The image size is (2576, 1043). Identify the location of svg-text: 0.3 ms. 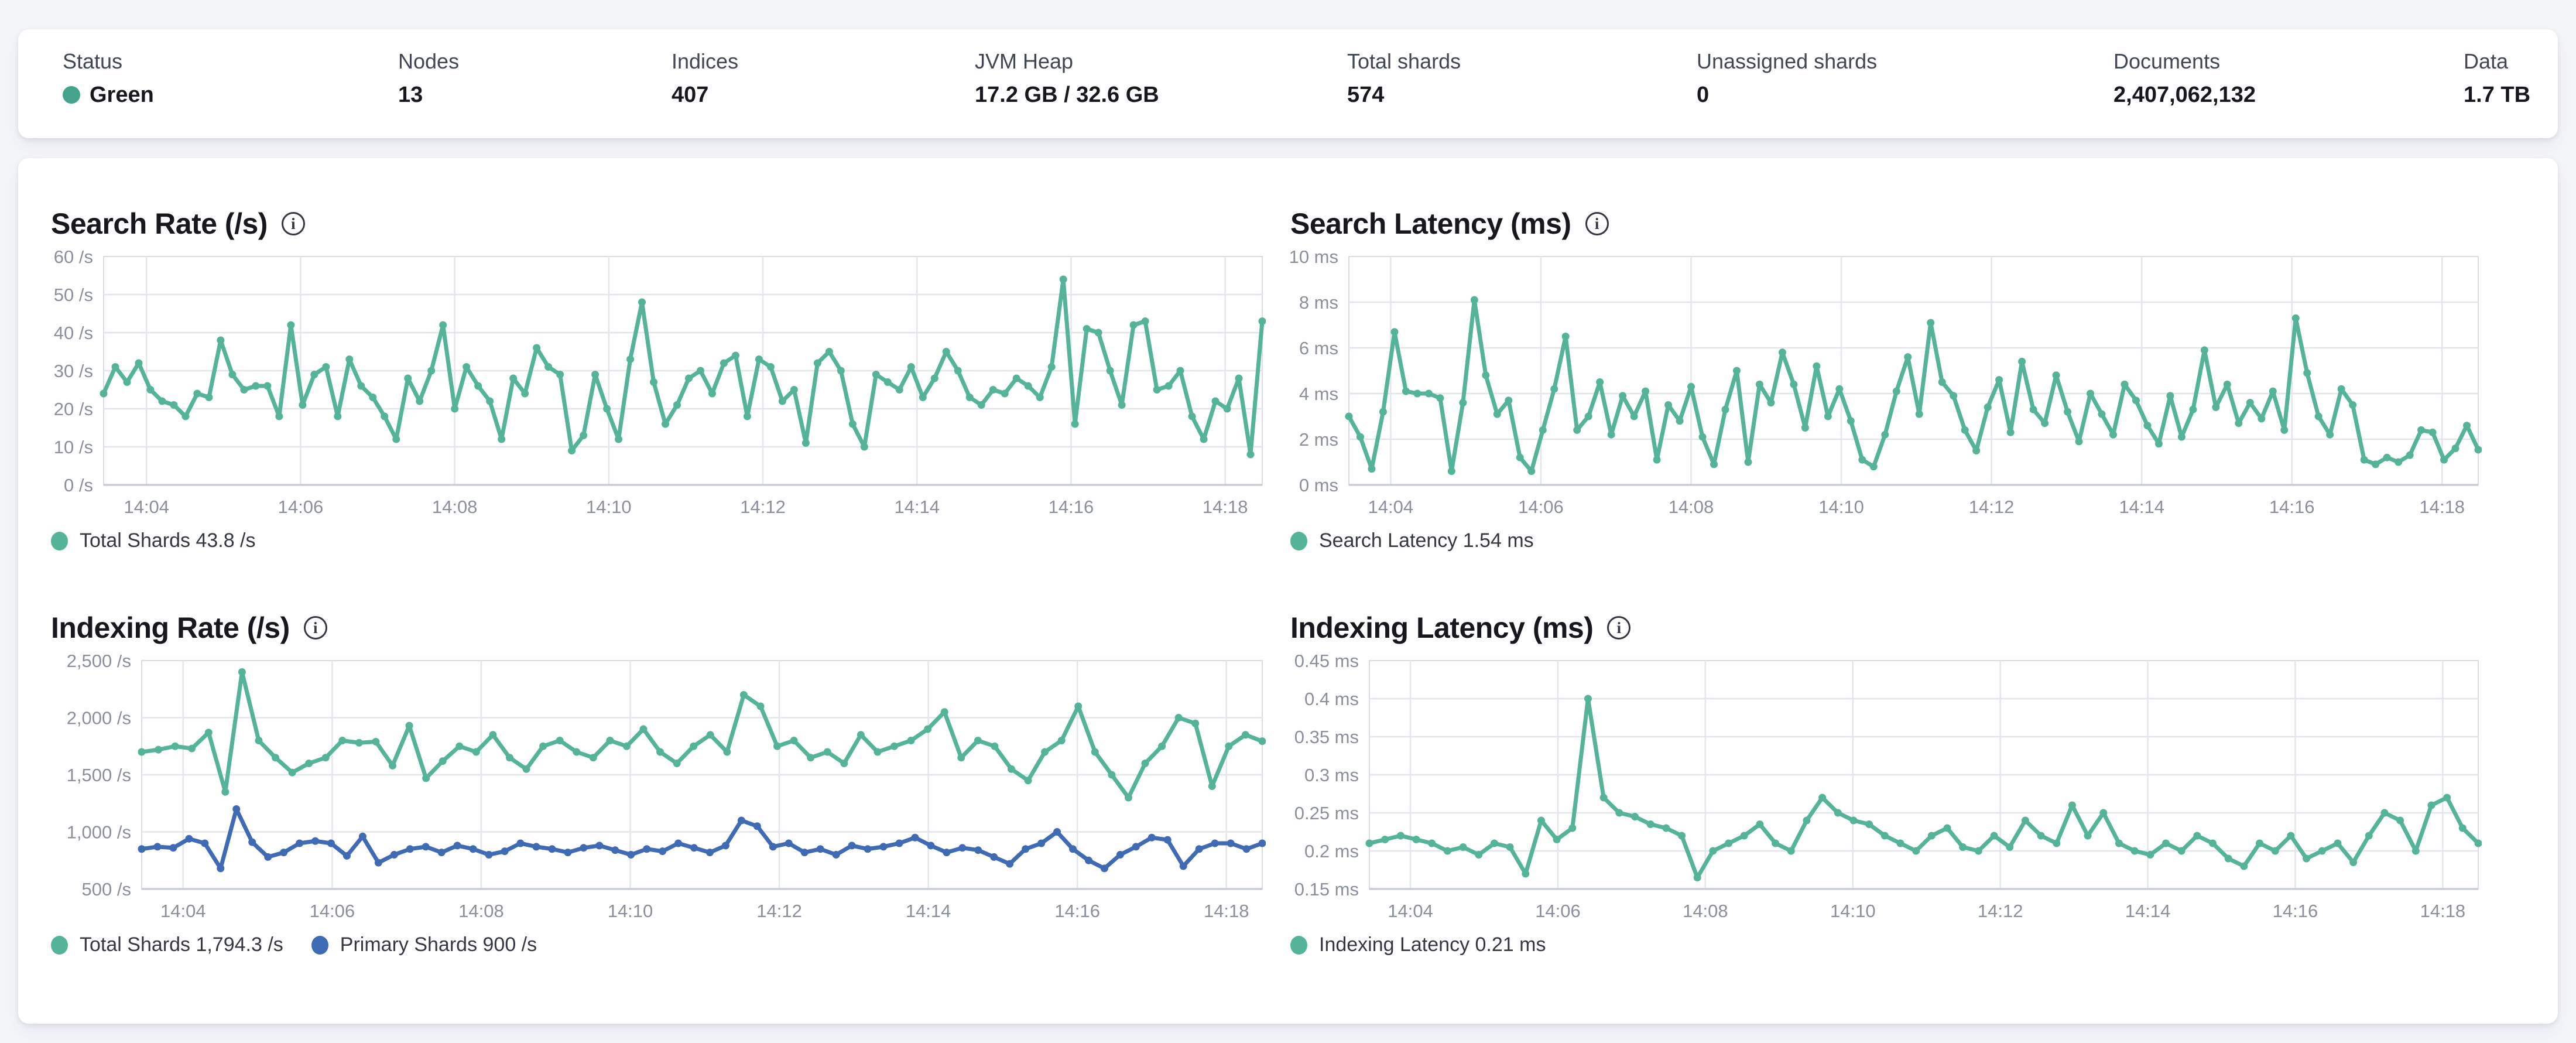
(1331, 775).